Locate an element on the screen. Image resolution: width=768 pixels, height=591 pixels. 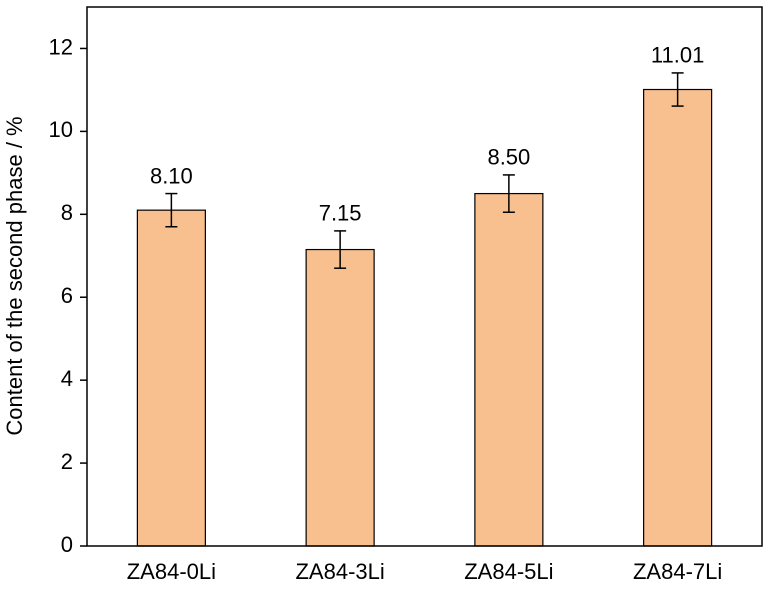
y-tick-label: 8 is located at coordinates (67, 212).